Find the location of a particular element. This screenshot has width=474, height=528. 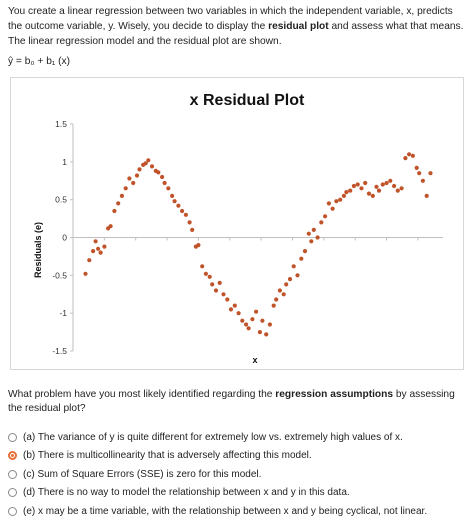

y-tick-label: -1 is located at coordinates (63, 313).